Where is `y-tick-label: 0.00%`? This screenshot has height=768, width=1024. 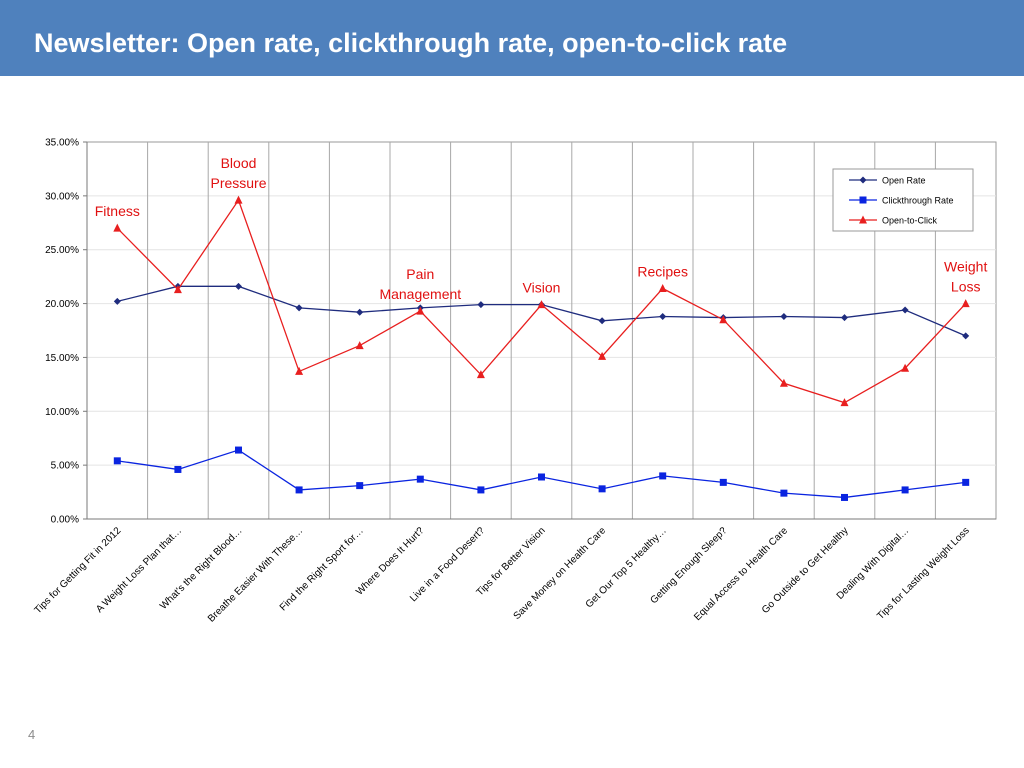 y-tick-label: 0.00% is located at coordinates (65, 520).